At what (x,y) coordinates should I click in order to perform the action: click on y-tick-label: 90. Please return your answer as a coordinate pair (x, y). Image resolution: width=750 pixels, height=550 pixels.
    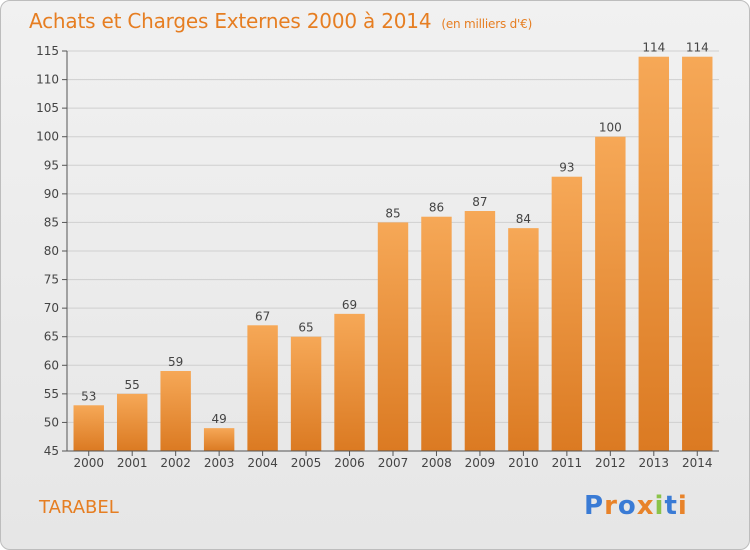
    Looking at the image, I should click on (51, 194).